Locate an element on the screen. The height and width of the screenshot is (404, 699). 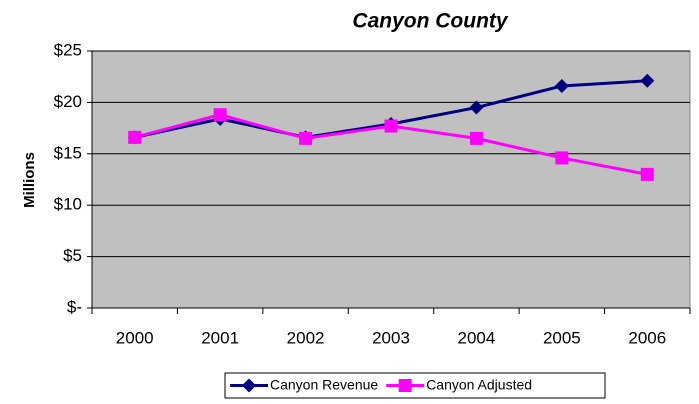
y-tick-label: $- is located at coordinates (74, 306).